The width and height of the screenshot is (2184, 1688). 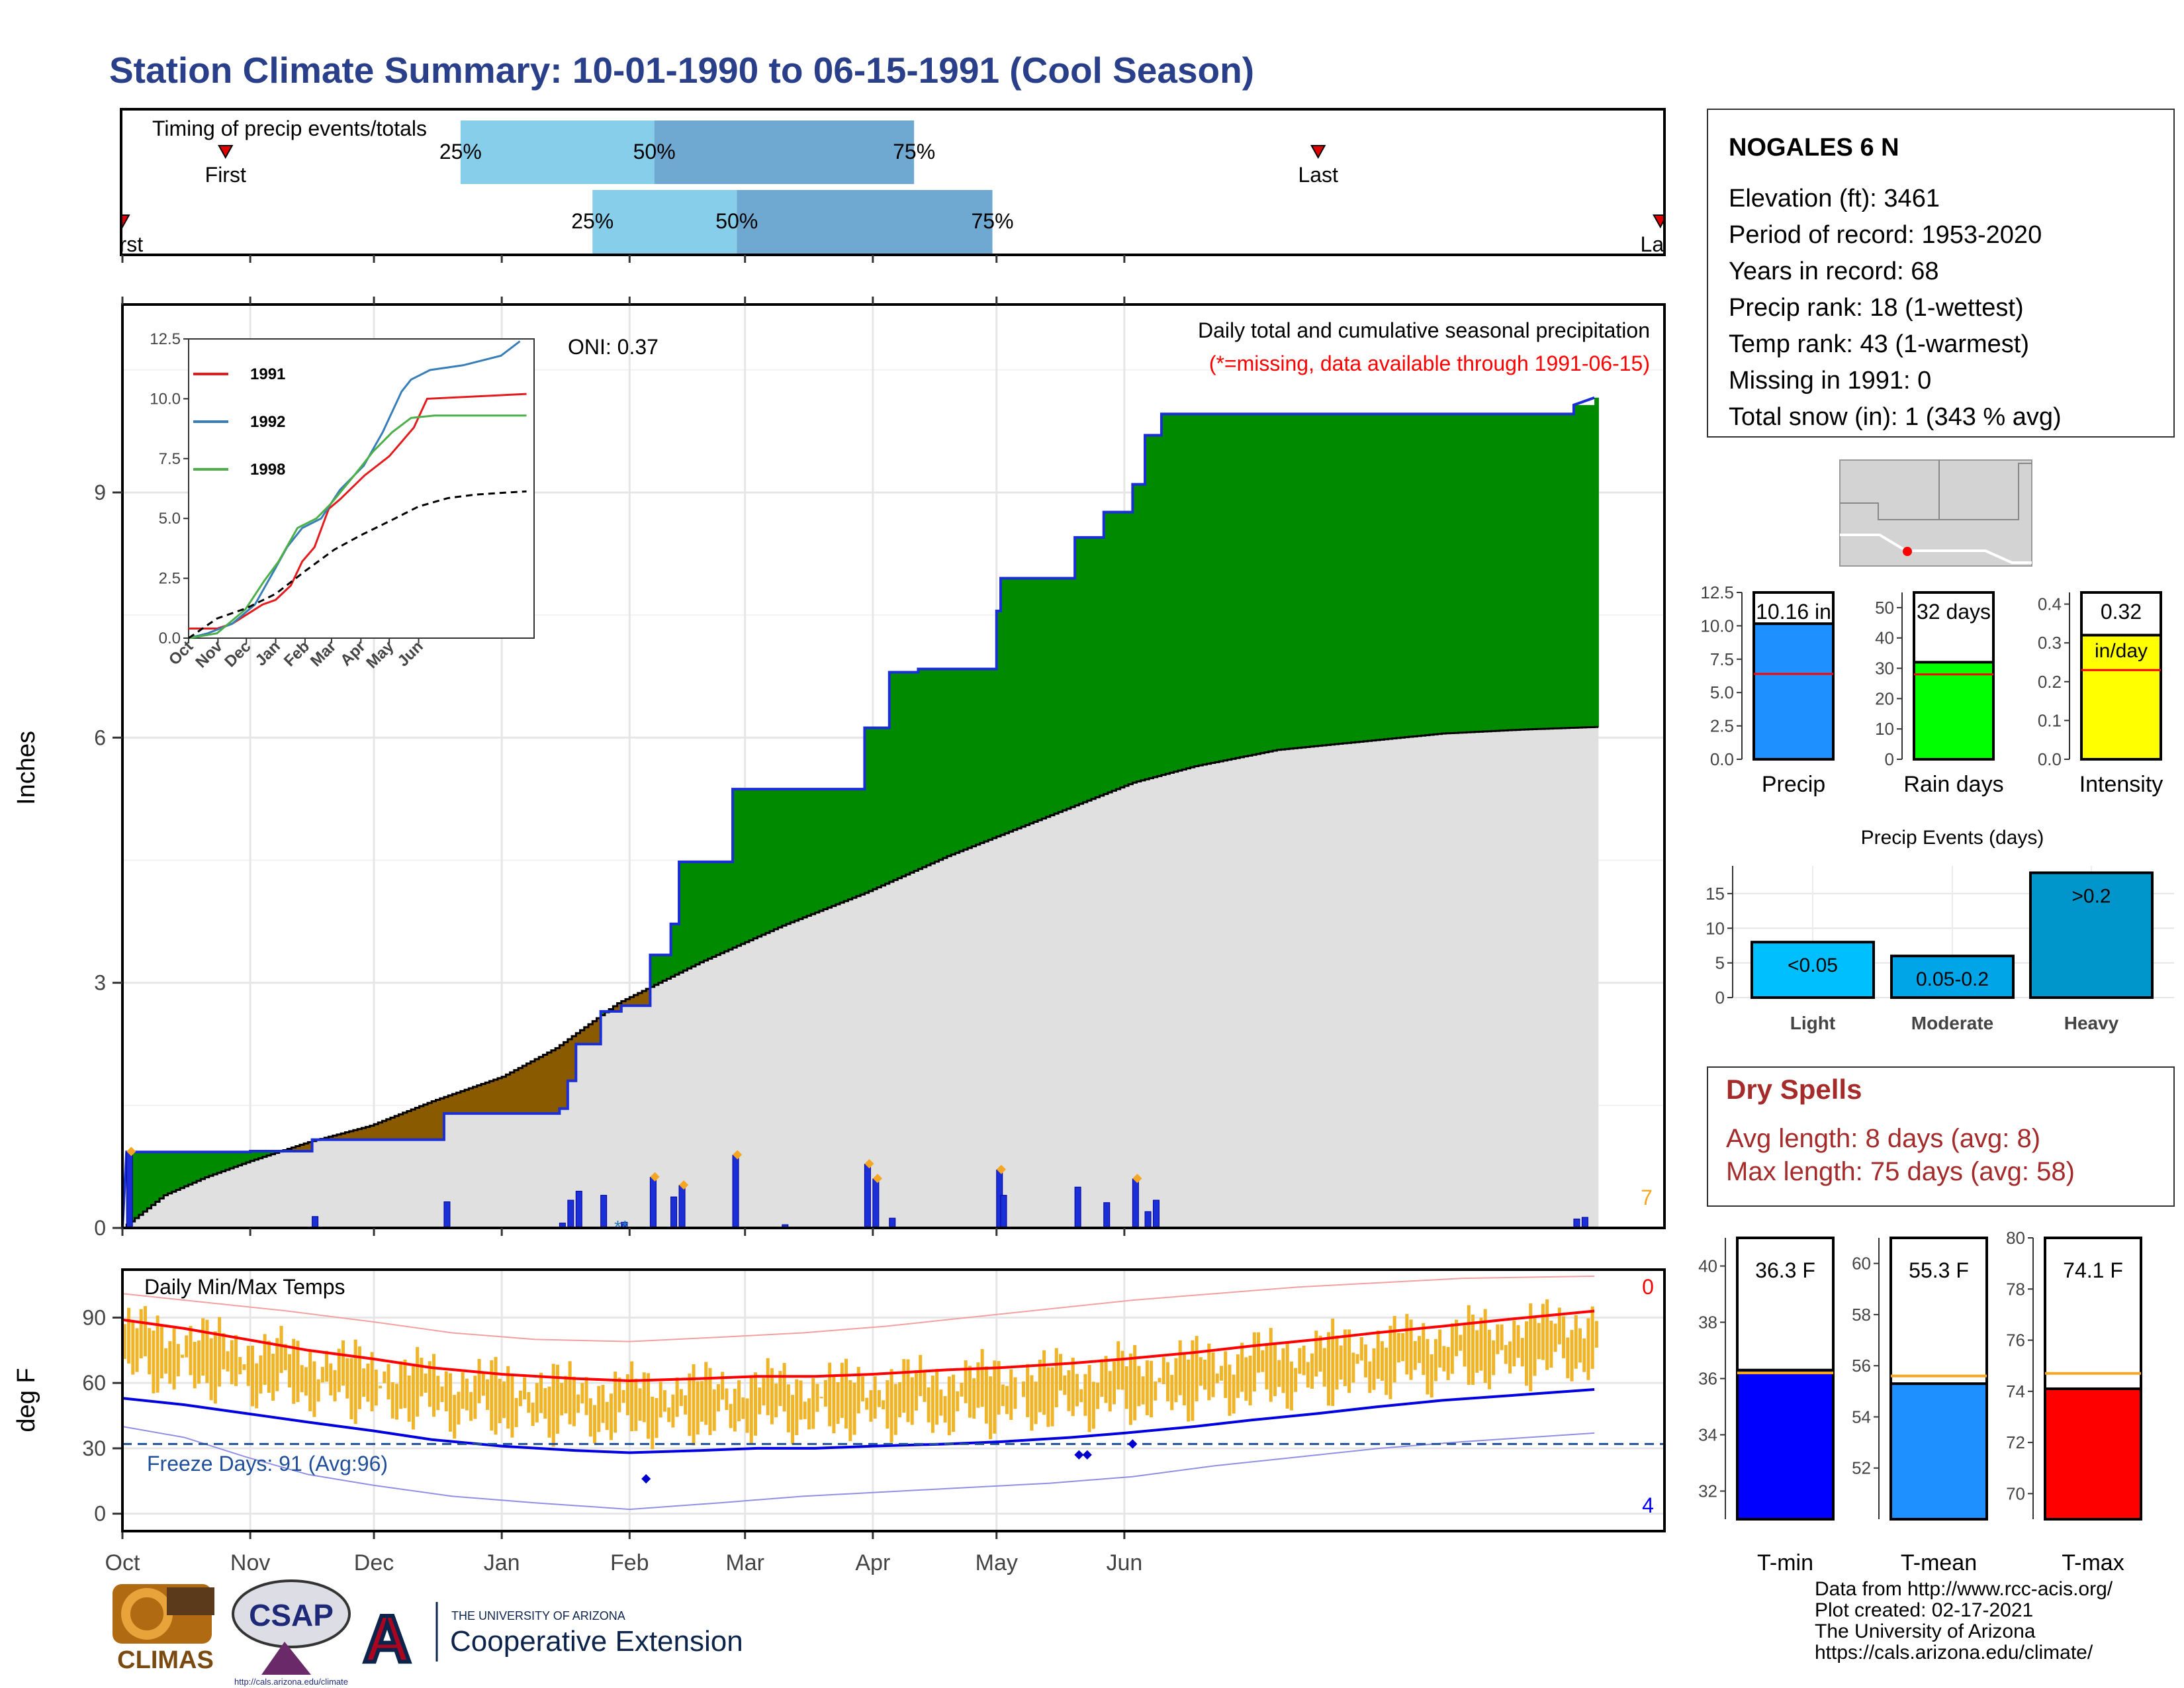 I want to click on temp-plot-background, so click(x=893, y=1400).